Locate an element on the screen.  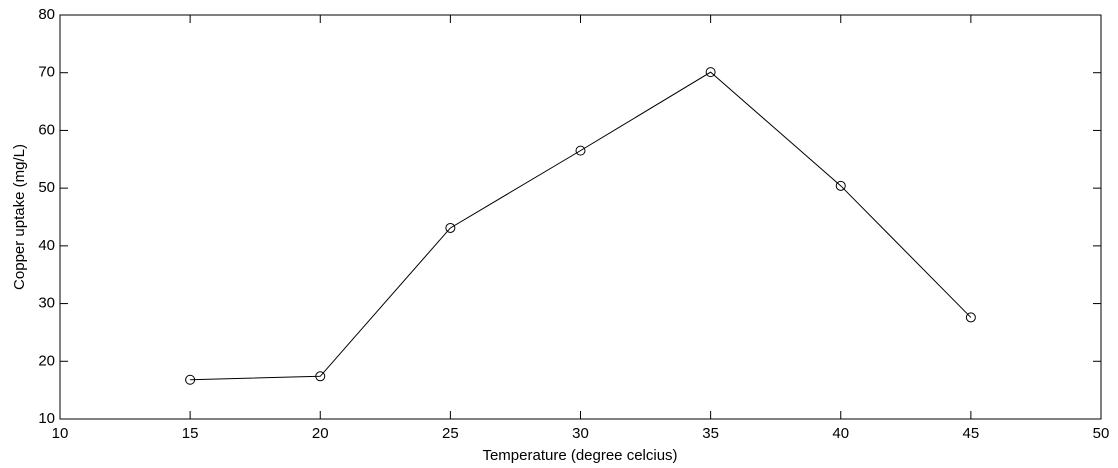
y-tick-label: 20 is located at coordinates (46, 360).